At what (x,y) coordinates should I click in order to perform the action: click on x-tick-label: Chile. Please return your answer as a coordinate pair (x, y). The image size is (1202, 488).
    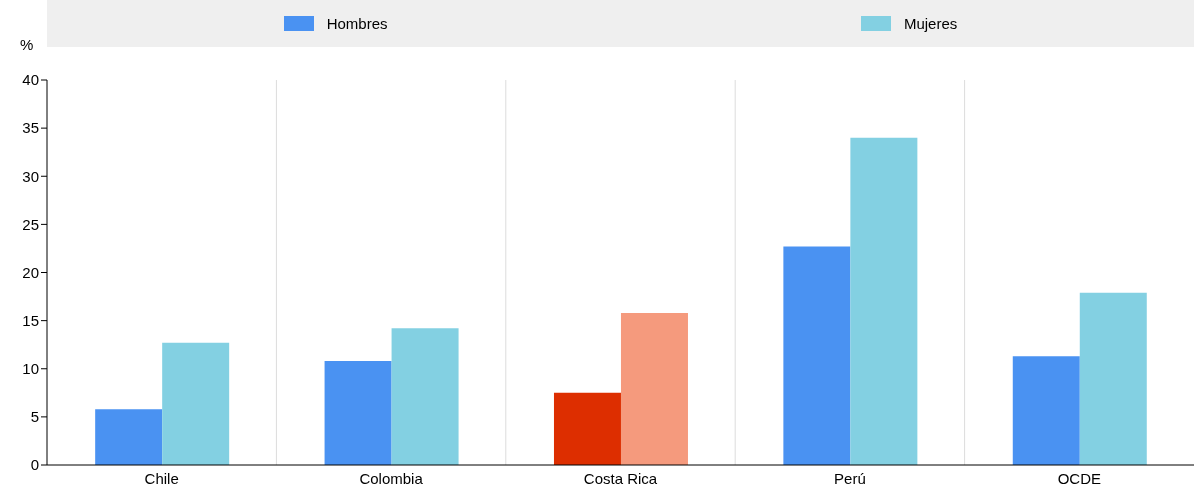
    Looking at the image, I should click on (161, 478).